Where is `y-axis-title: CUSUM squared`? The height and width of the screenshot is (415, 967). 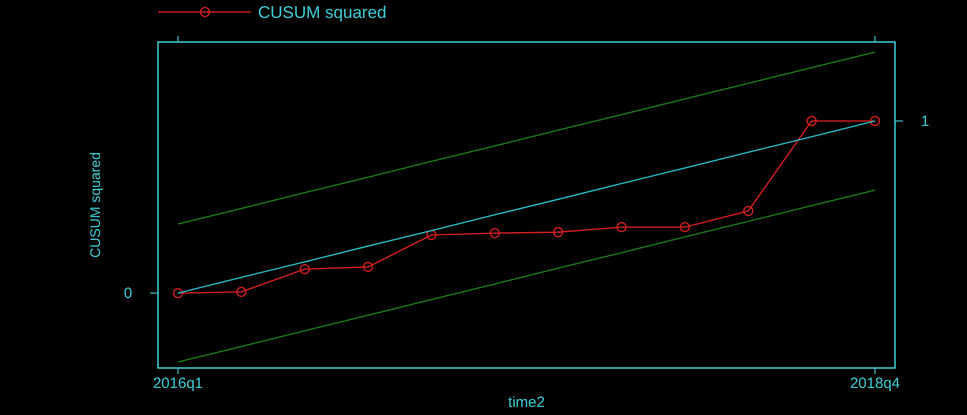
y-axis-title: CUSUM squared is located at coordinates (95, 205).